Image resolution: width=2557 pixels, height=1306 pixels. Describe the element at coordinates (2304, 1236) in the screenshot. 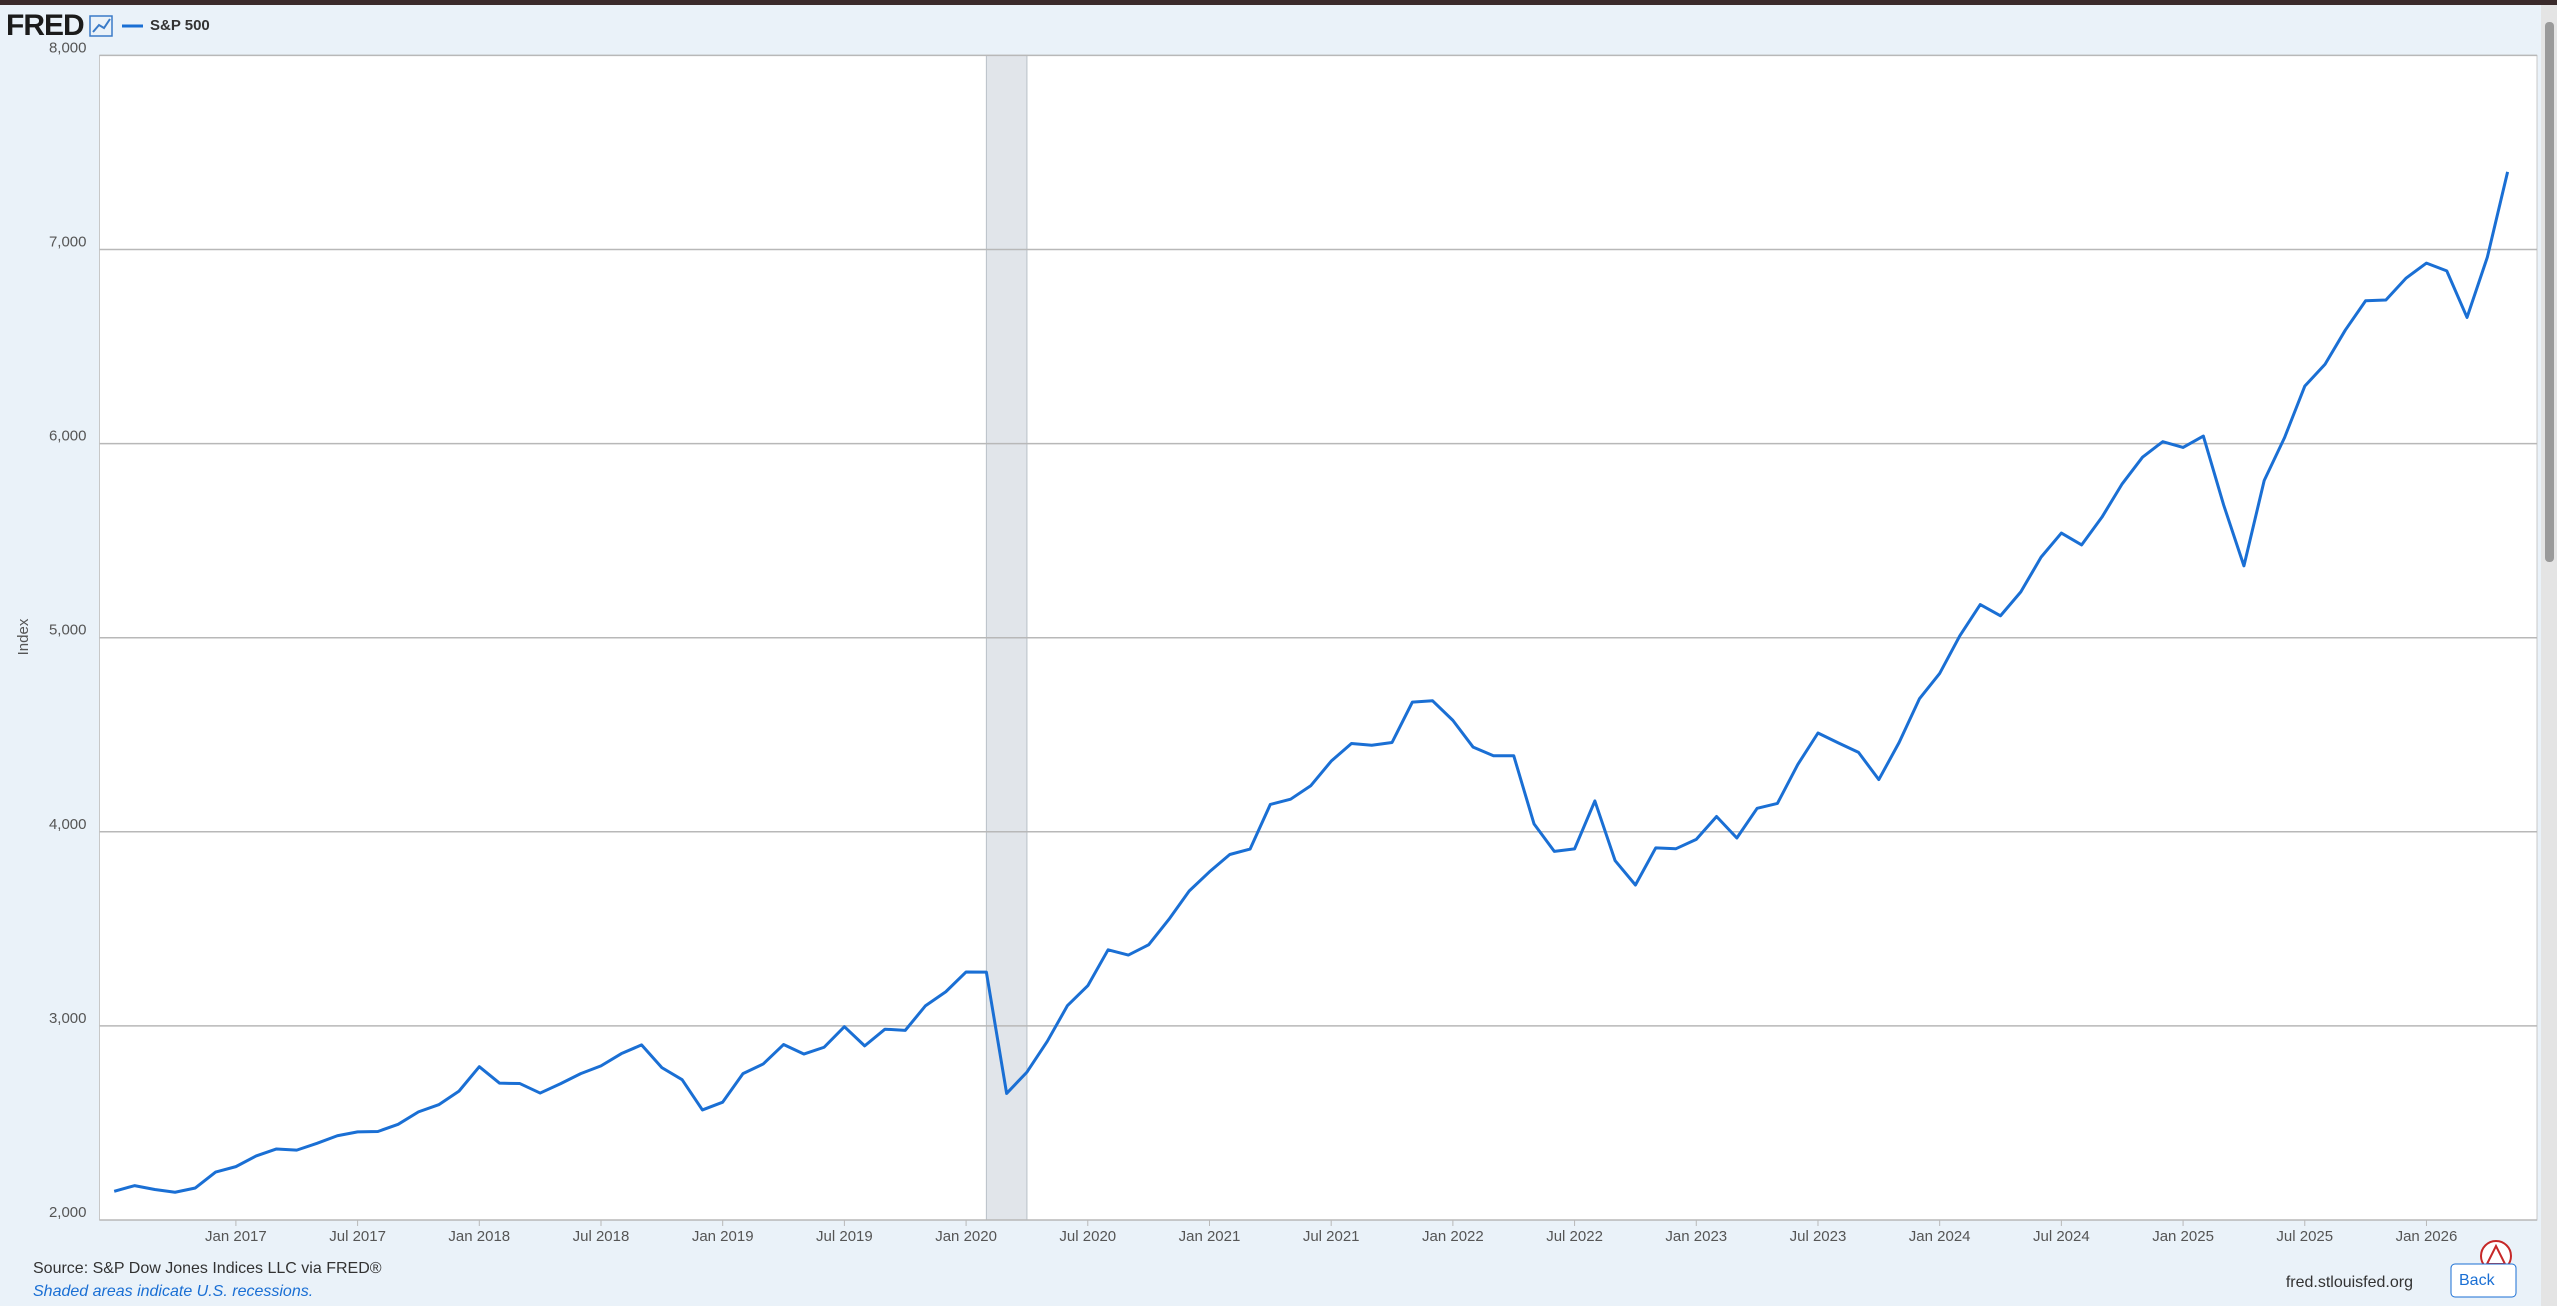

I see `x-tick-label: Jul 2025` at that location.